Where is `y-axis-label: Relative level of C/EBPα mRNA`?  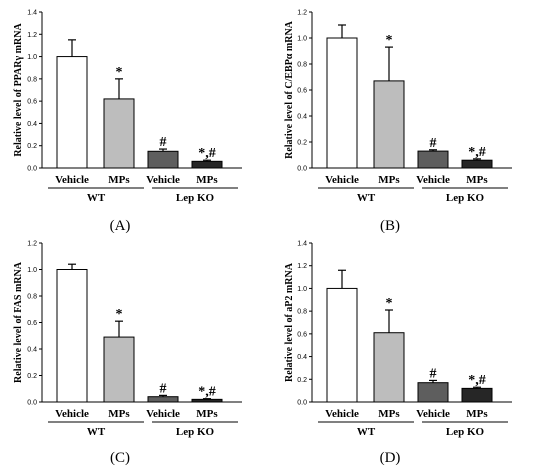
y-axis-label: Relative level of C/EBPα mRNA is located at coordinates (289, 89).